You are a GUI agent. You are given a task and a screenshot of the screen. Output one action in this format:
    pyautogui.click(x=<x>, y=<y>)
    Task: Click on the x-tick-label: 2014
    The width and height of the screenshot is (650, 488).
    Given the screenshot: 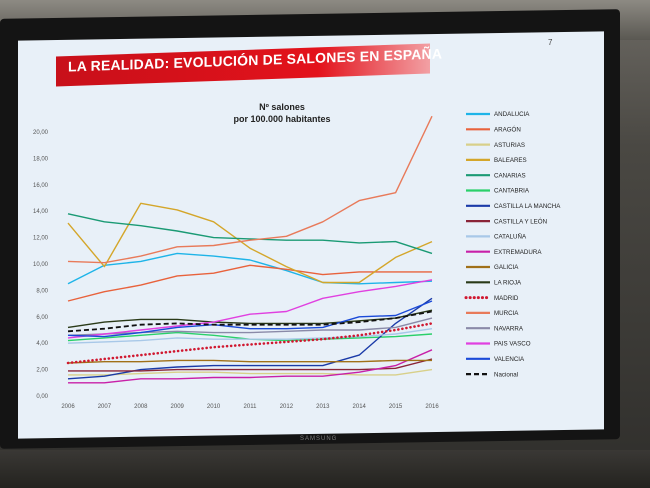 What is the action you would take?
    pyautogui.click(x=360, y=407)
    